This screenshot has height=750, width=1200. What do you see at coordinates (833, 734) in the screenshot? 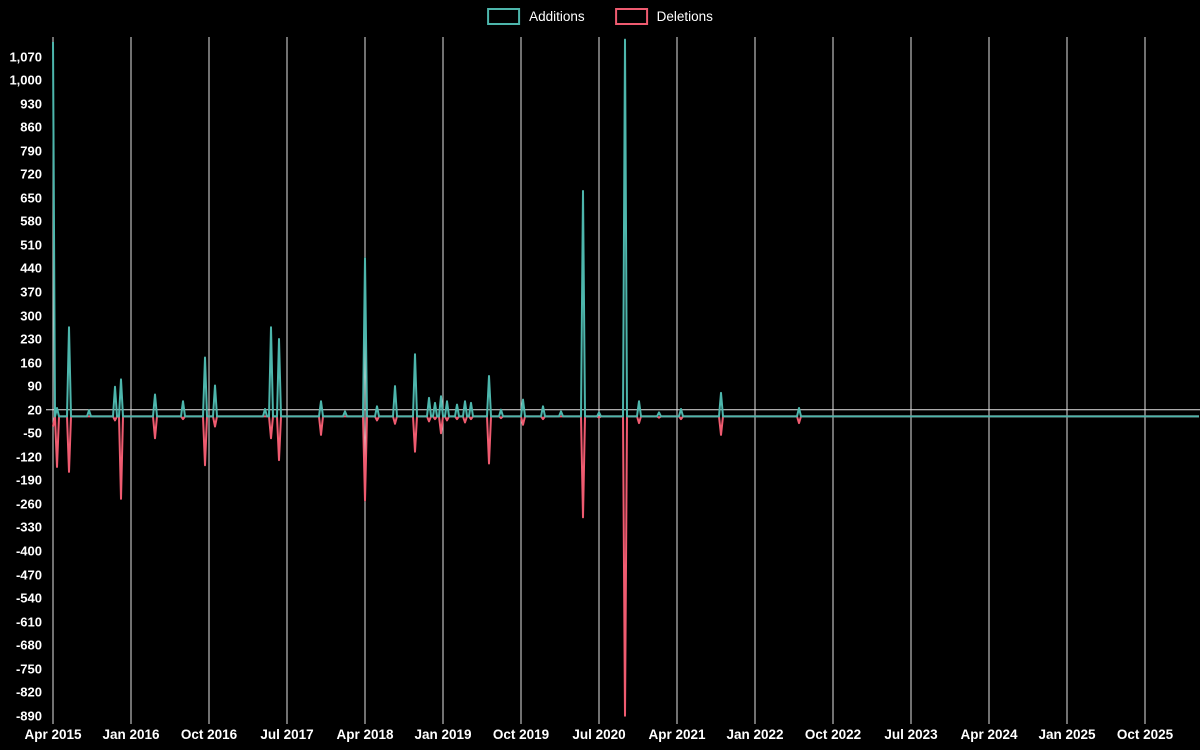
I see `x-axis-tick-label: Oct 2022` at bounding box center [833, 734].